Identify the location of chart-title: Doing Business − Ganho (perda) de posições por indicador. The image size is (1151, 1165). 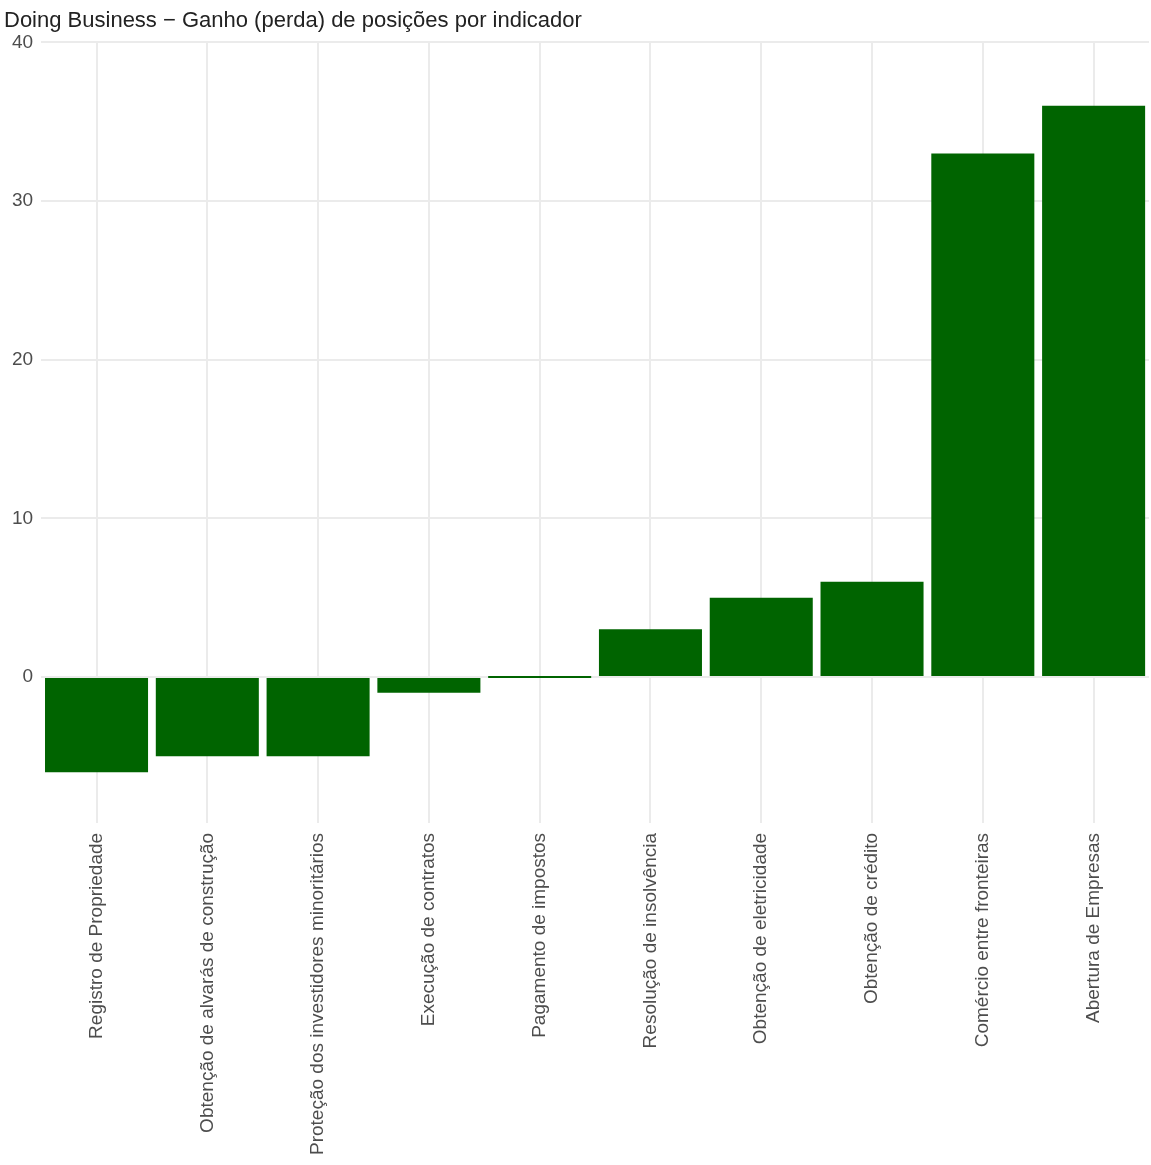
(293, 20).